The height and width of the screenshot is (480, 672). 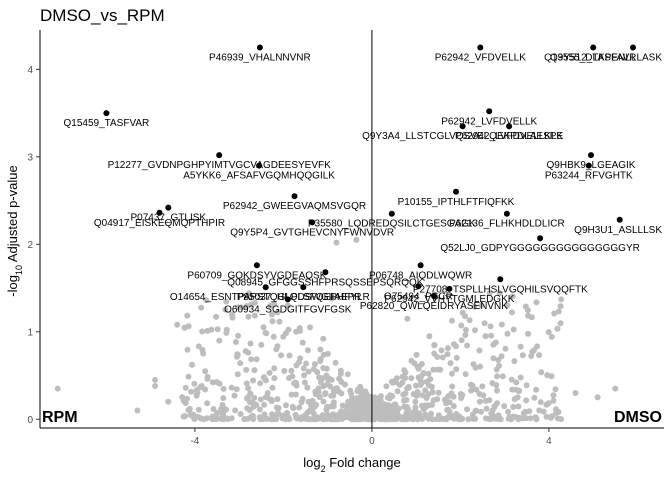 I want to click on point-label: P62136_FLHKHDLDLICR, so click(x=507, y=224).